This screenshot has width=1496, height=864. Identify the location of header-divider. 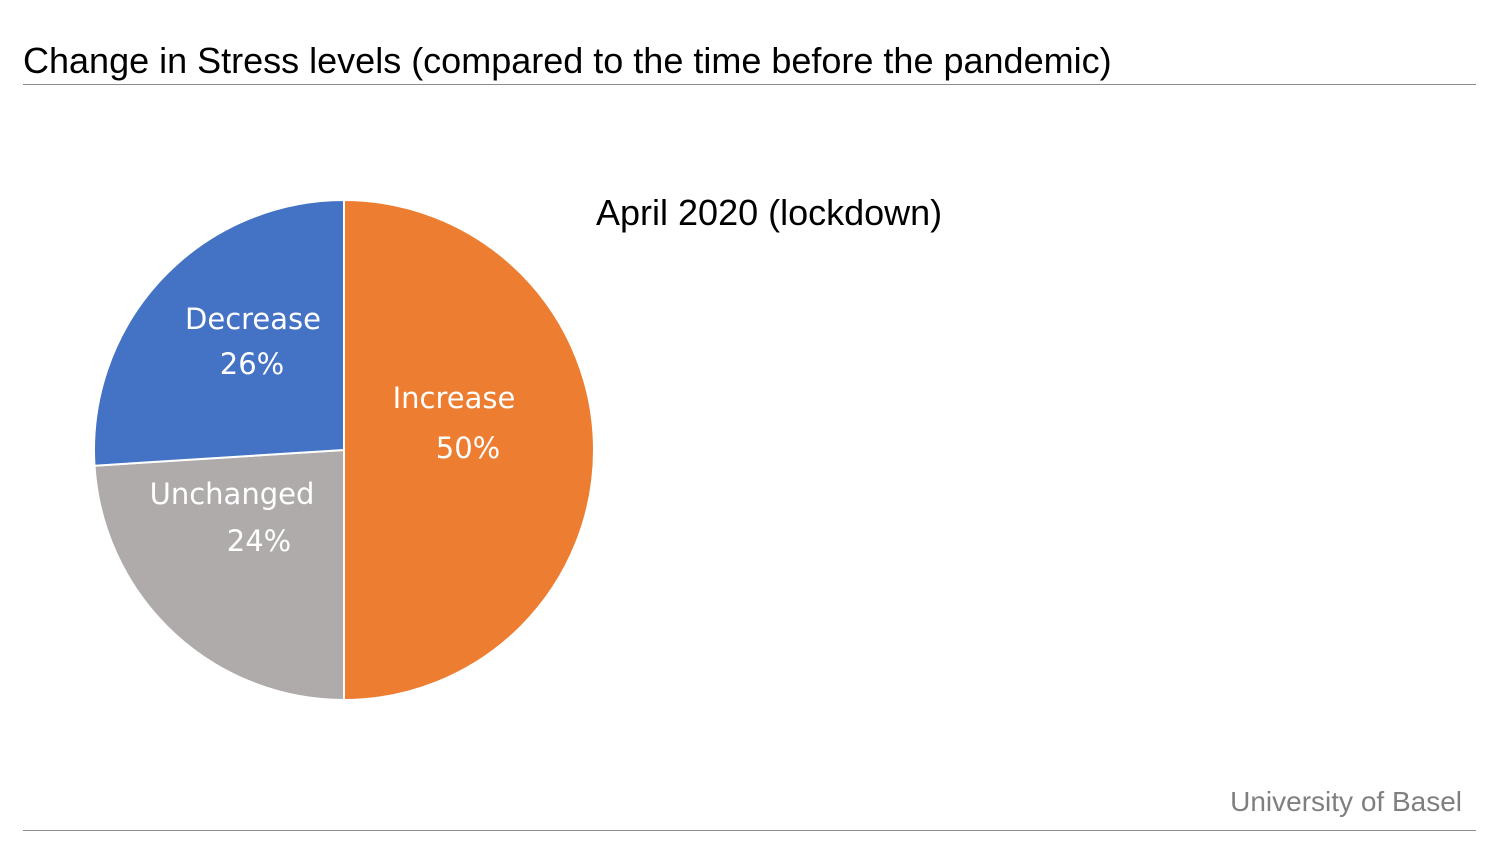
(749, 84).